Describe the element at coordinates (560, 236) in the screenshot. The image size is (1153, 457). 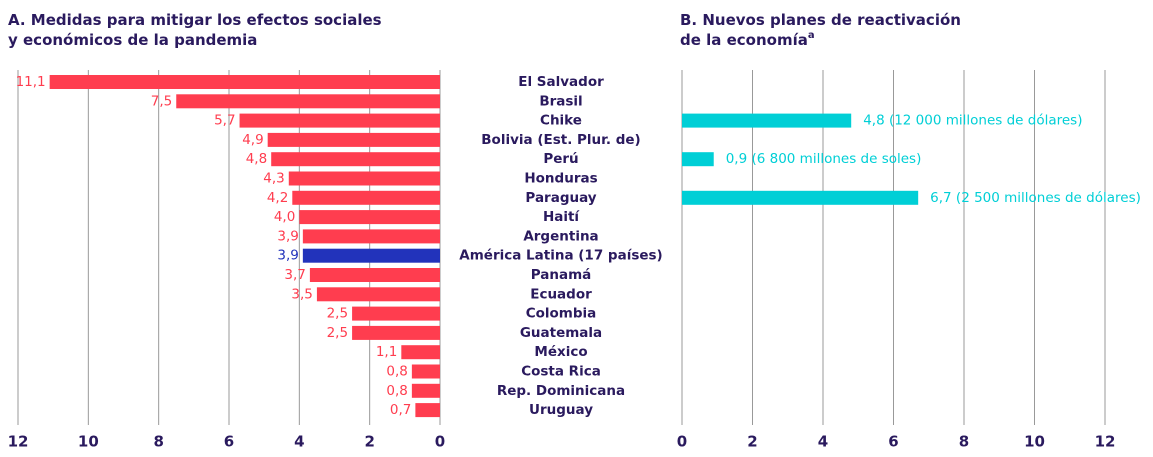
I see `category-label: Argentina` at that location.